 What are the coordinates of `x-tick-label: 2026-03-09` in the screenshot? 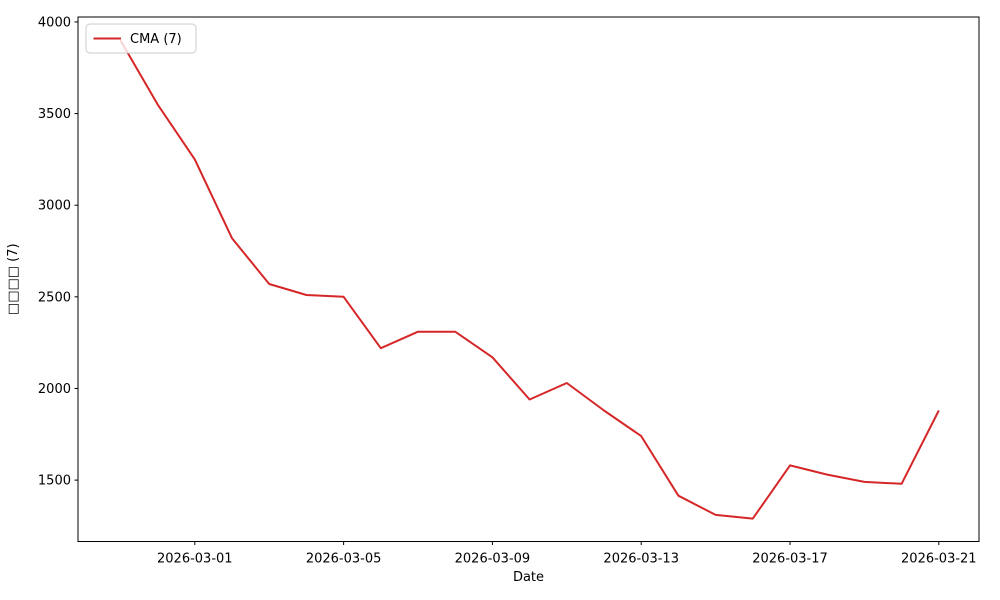 It's located at (493, 559).